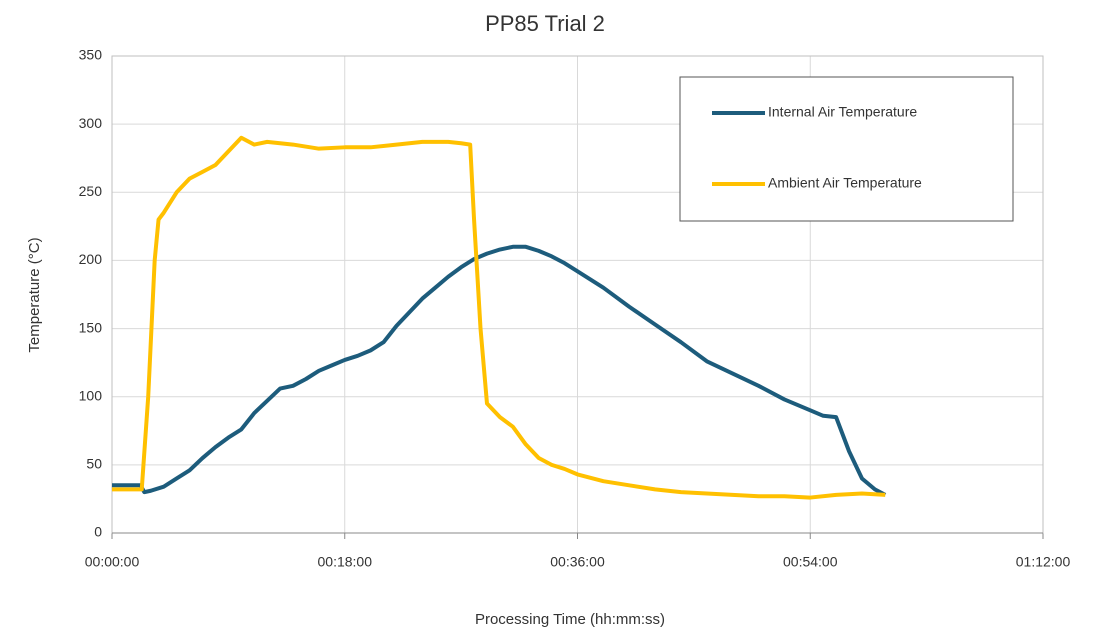 The width and height of the screenshot is (1107, 633). I want to click on y-tick-label: 350, so click(91, 55).